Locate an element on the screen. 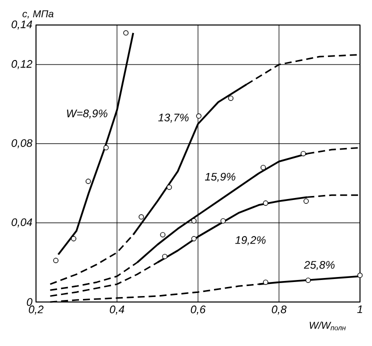 This screenshot has width=372, height=346. y-tick-label: 0 is located at coordinates (29, 302).